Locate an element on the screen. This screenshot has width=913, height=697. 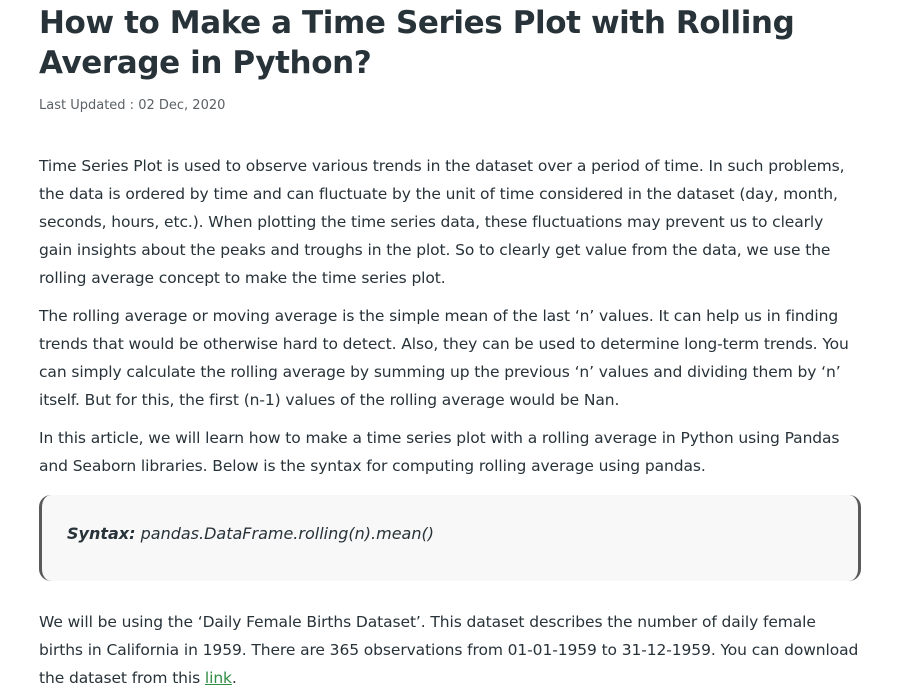
last-updated: Last Updated : 02 Dec, 2020 is located at coordinates (450, 105).